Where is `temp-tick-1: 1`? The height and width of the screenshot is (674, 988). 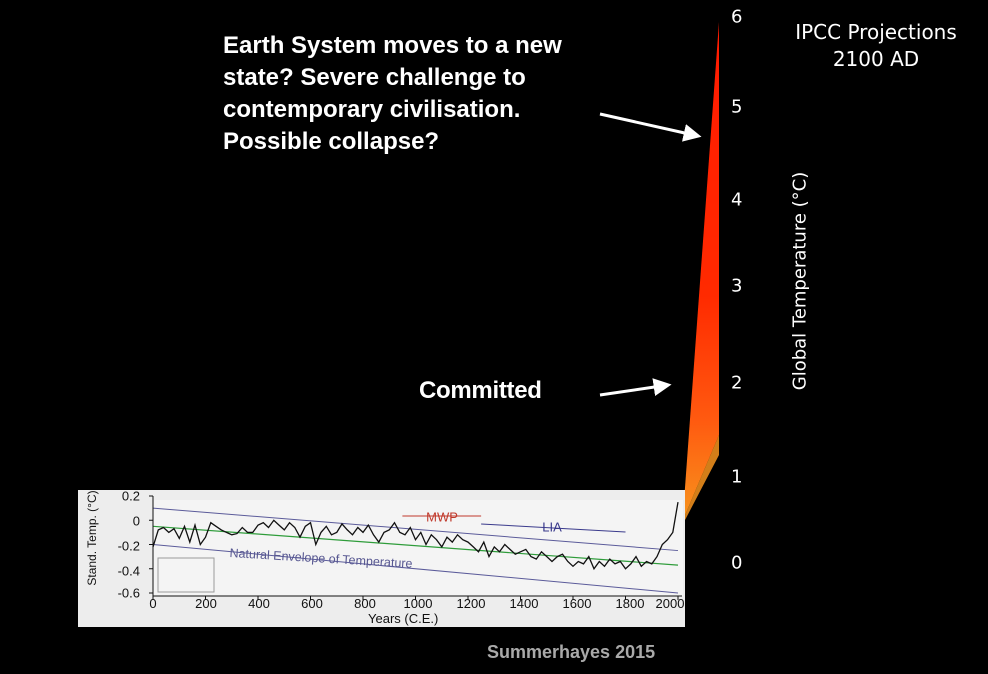
temp-tick-1: 1 is located at coordinates (737, 477).